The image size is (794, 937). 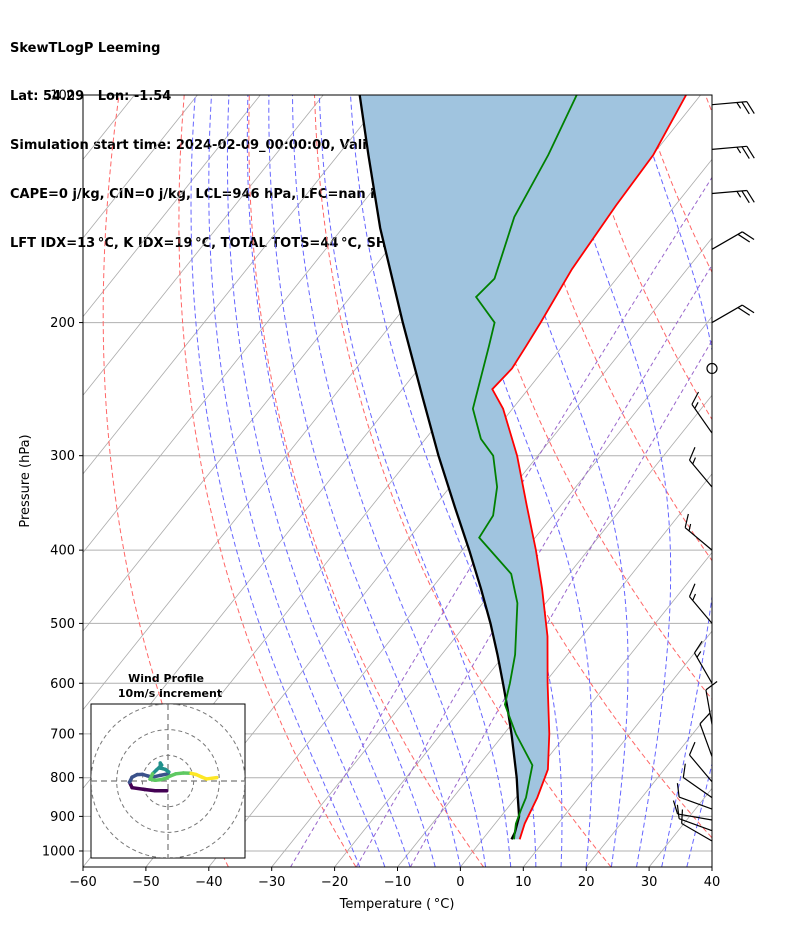 I want to click on hodograph-plot, so click(x=168, y=781).